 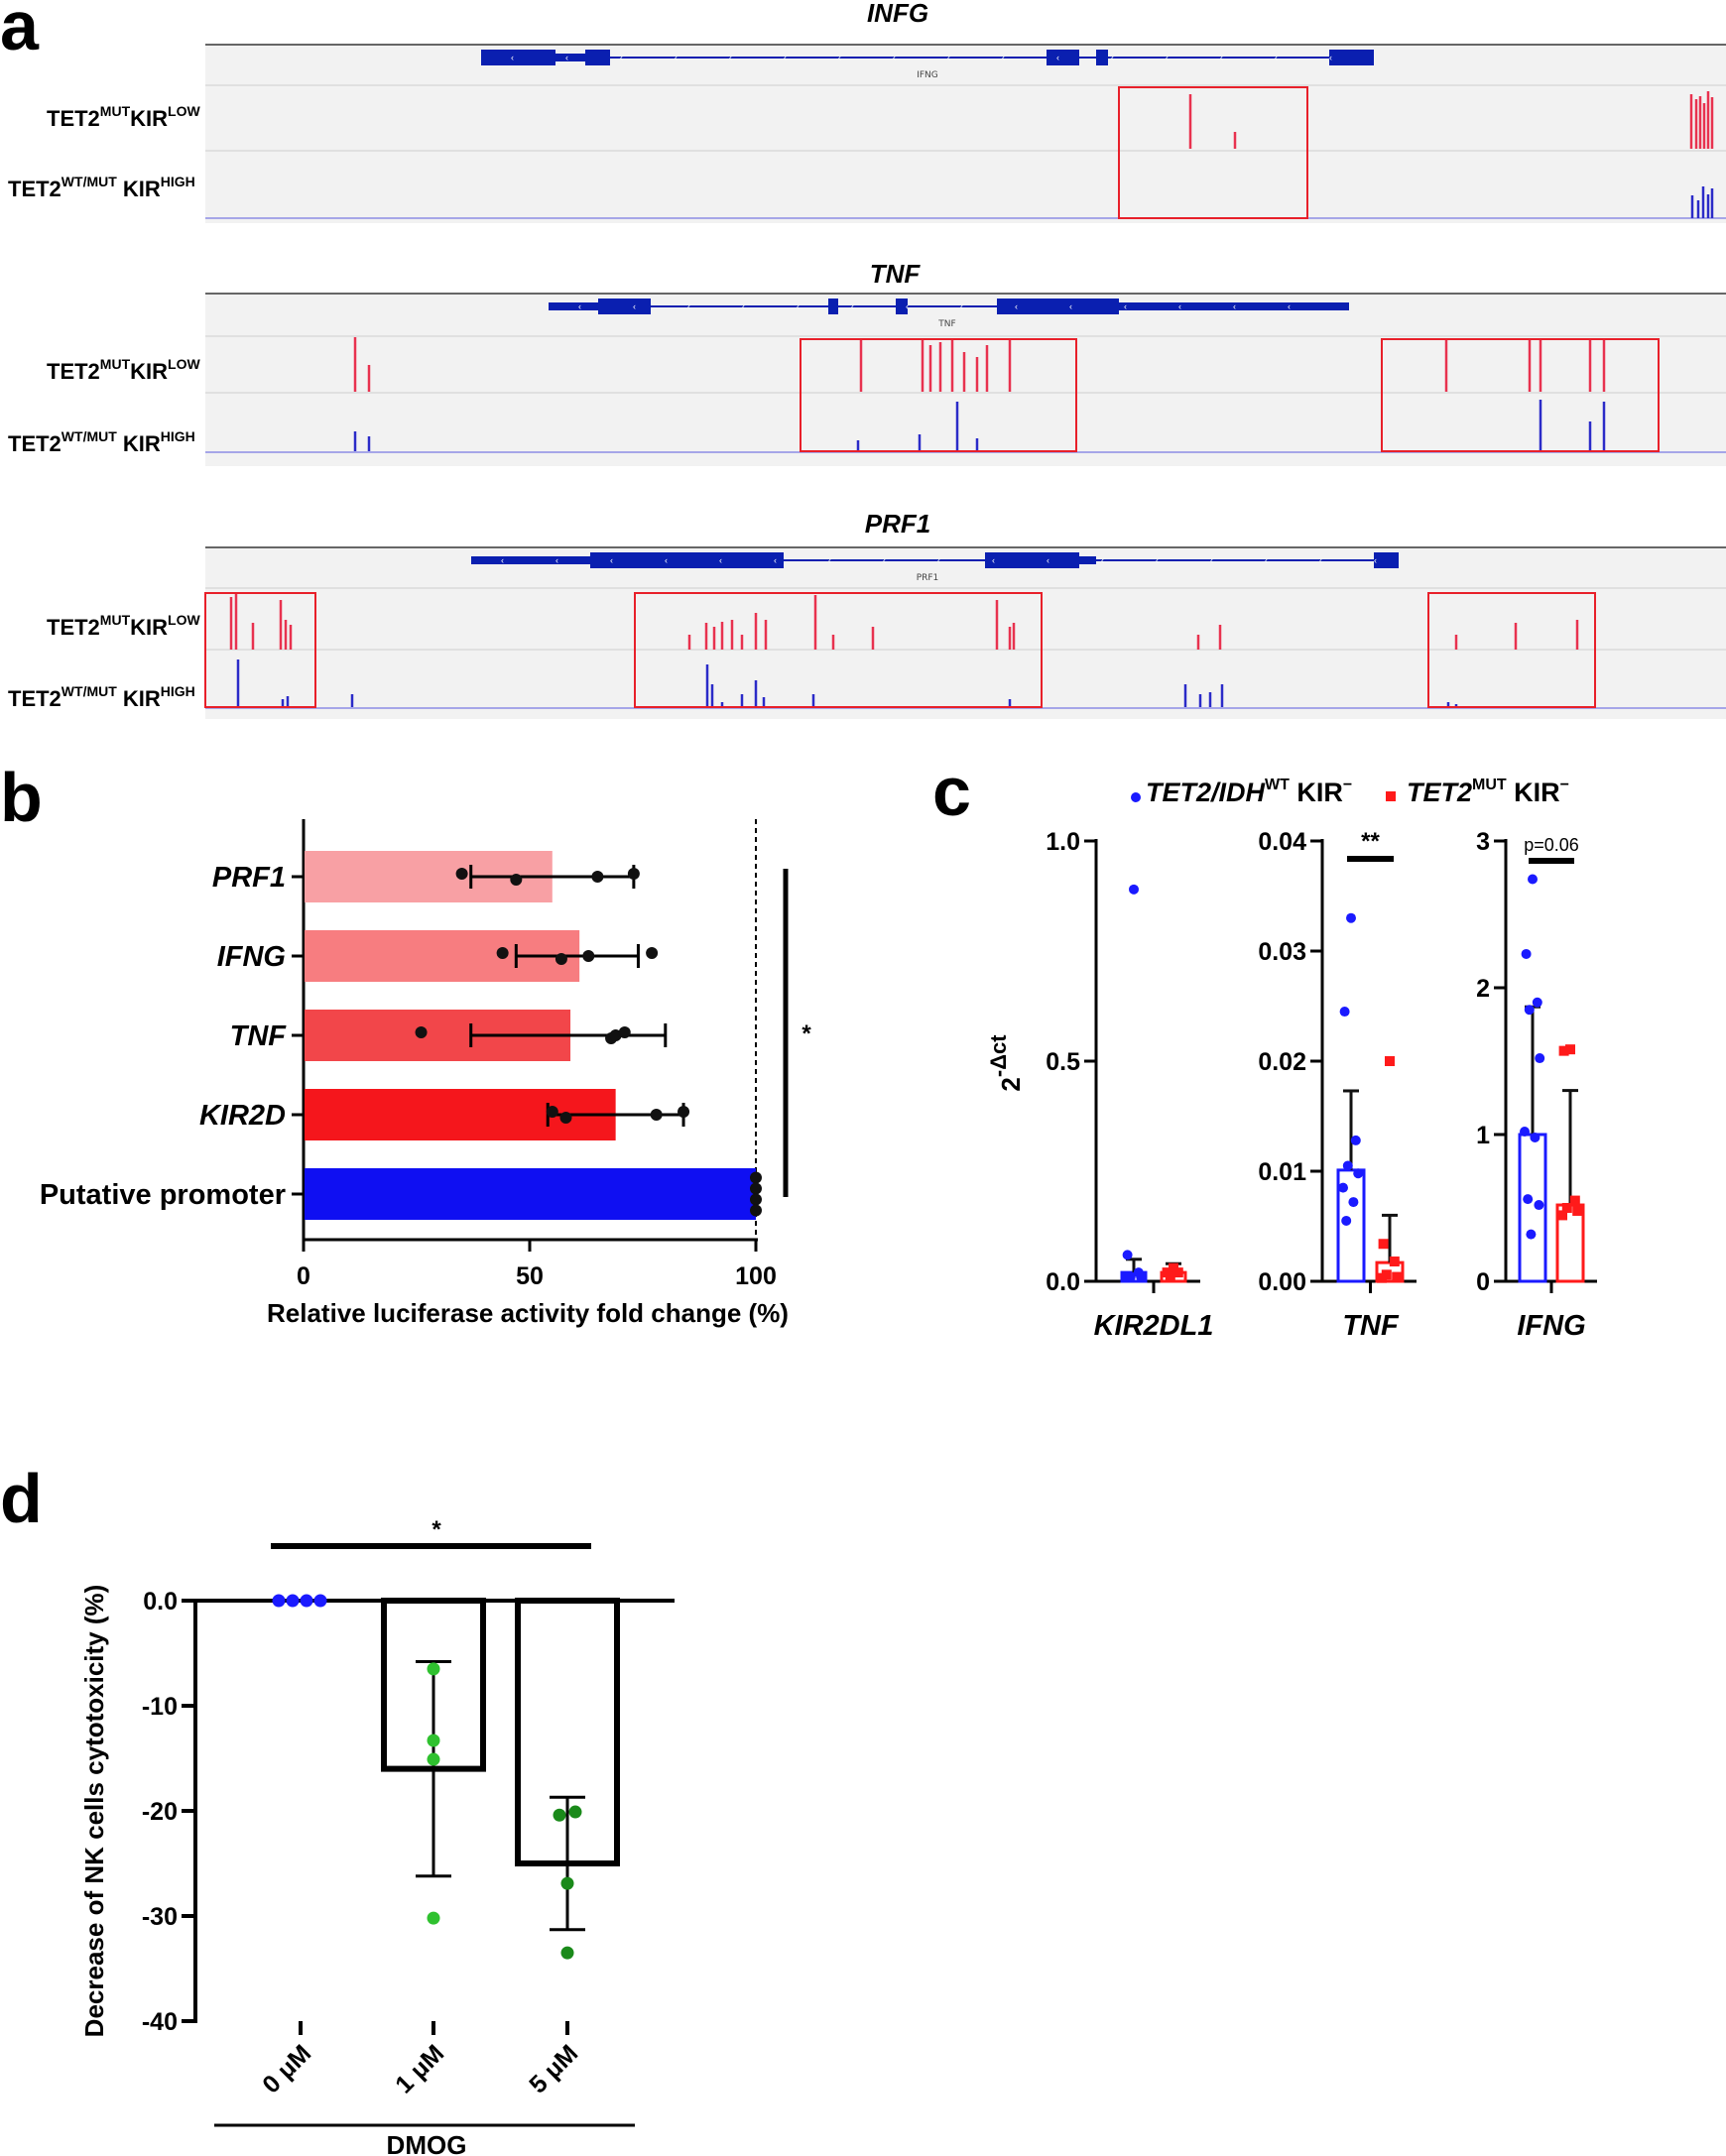 What do you see at coordinates (1371, 1326) in the screenshot?
I see `x-category-label: TNF` at bounding box center [1371, 1326].